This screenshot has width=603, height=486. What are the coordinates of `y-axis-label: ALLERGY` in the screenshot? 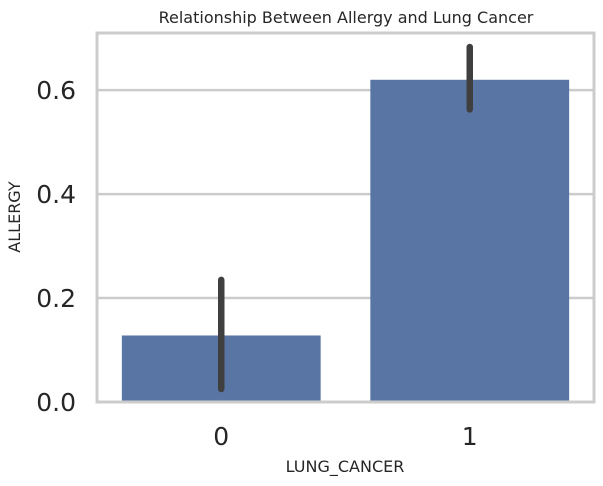 It's located at (14, 217).